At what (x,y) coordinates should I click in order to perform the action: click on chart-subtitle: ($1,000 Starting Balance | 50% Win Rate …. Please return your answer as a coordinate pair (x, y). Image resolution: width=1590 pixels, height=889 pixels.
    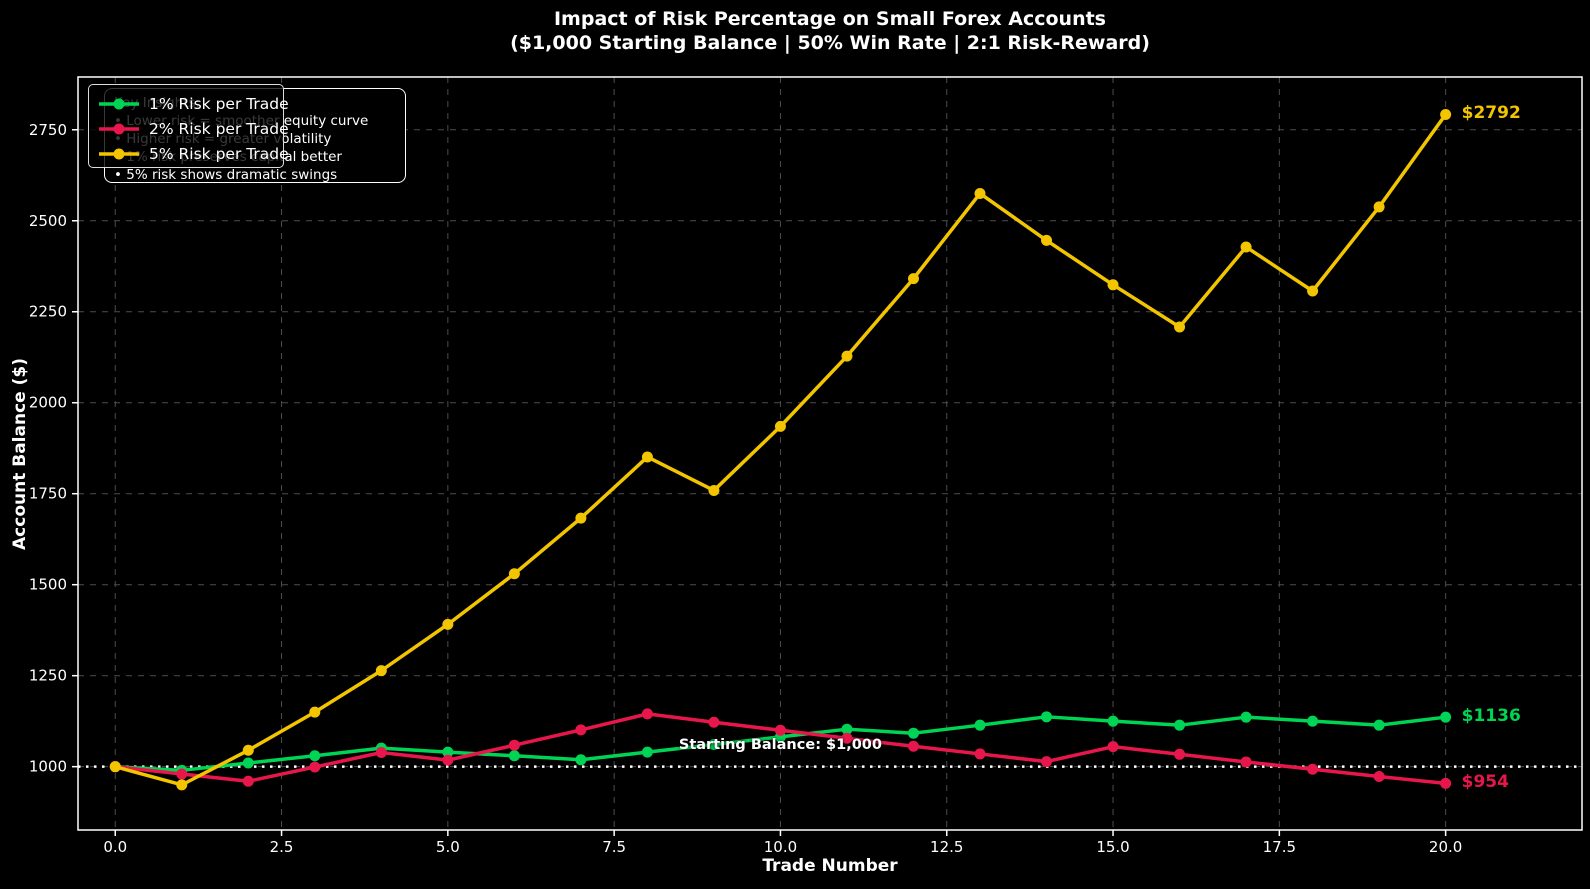
    Looking at the image, I should click on (830, 43).